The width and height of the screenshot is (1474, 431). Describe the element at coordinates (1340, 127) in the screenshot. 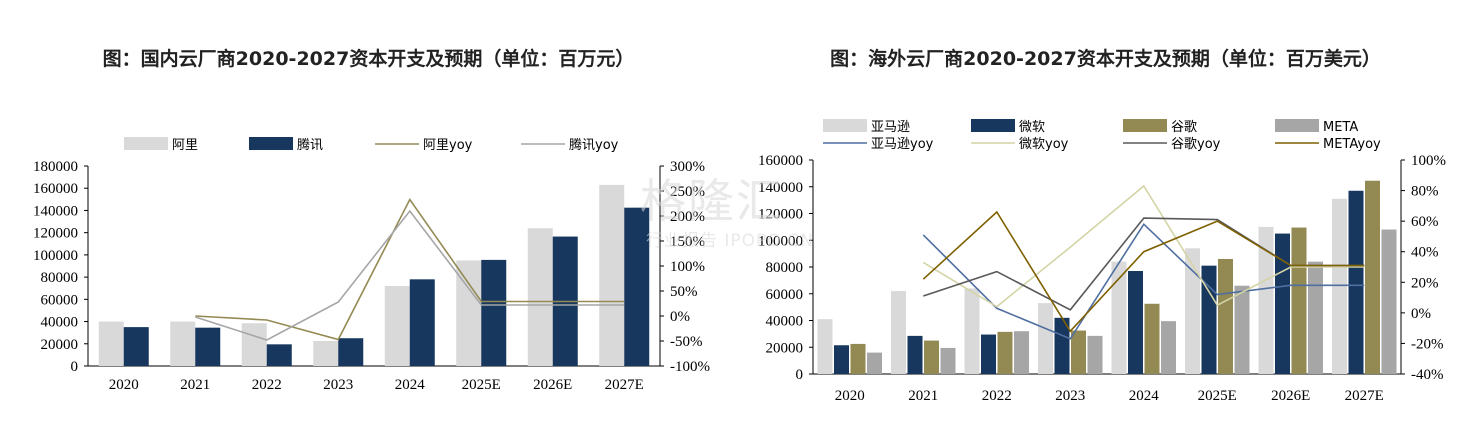

I see `legend-label-META: META` at that location.